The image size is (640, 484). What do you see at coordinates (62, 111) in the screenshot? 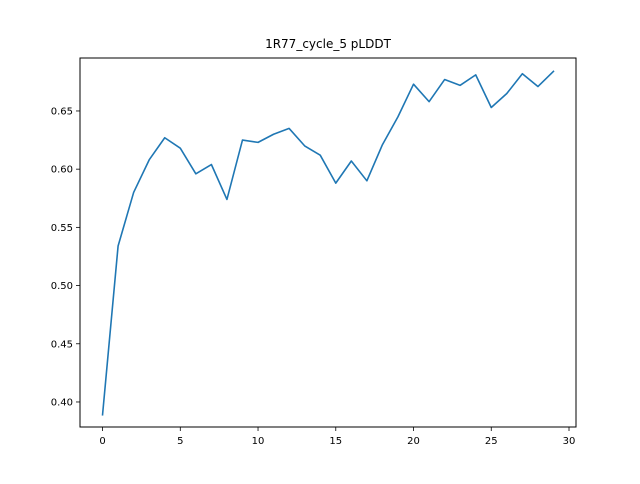
I see `y-tick-label: 0.65` at bounding box center [62, 111].